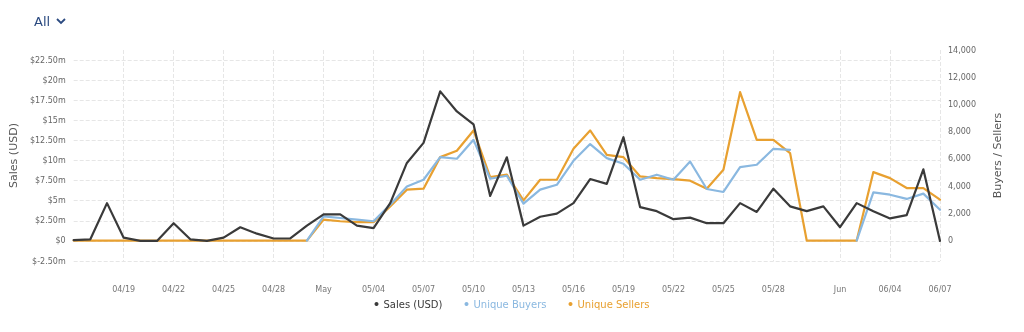 The image size is (1024, 332). What do you see at coordinates (13, 155) in the screenshot?
I see `y-axis-title: Sales (USD)` at bounding box center [13, 155].